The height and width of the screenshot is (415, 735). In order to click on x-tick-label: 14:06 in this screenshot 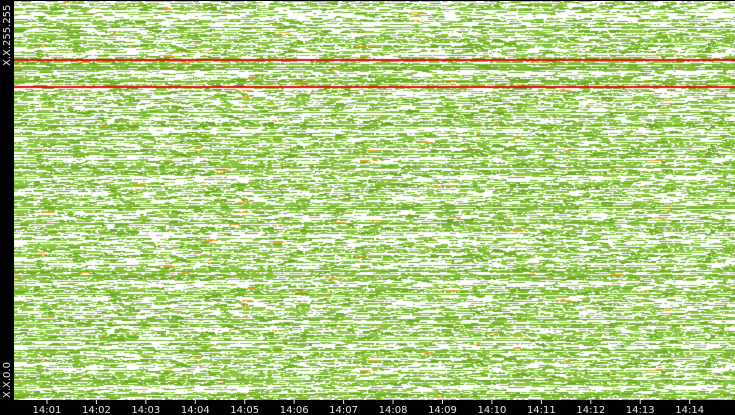, I will do `click(294, 410)`.